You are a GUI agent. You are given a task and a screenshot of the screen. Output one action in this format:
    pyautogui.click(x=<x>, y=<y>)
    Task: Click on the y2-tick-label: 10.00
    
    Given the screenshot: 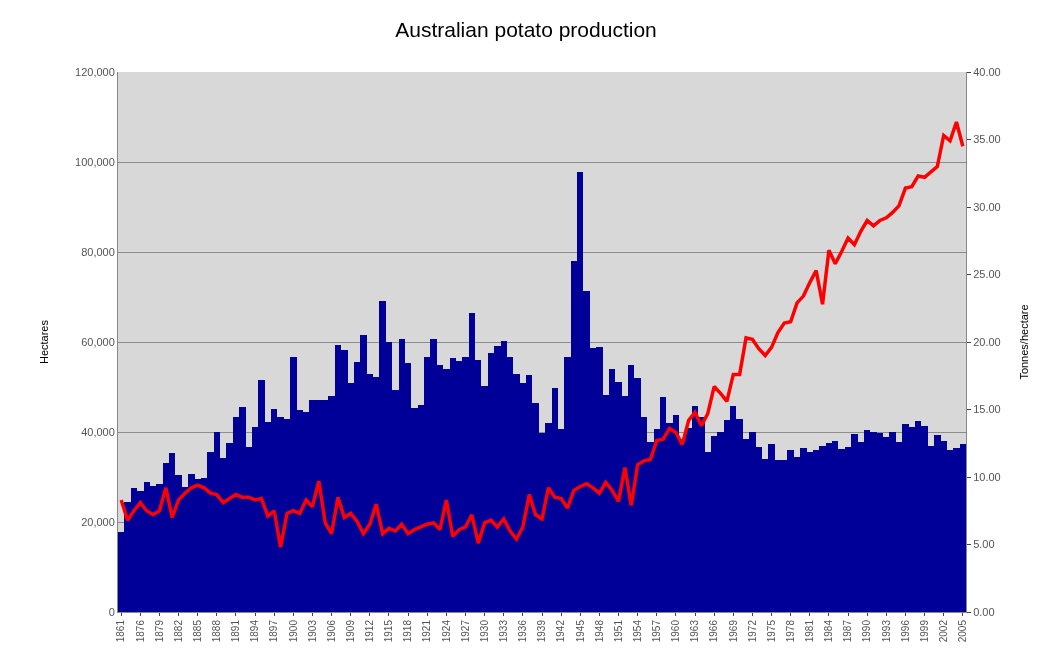 What is the action you would take?
    pyautogui.click(x=987, y=476)
    